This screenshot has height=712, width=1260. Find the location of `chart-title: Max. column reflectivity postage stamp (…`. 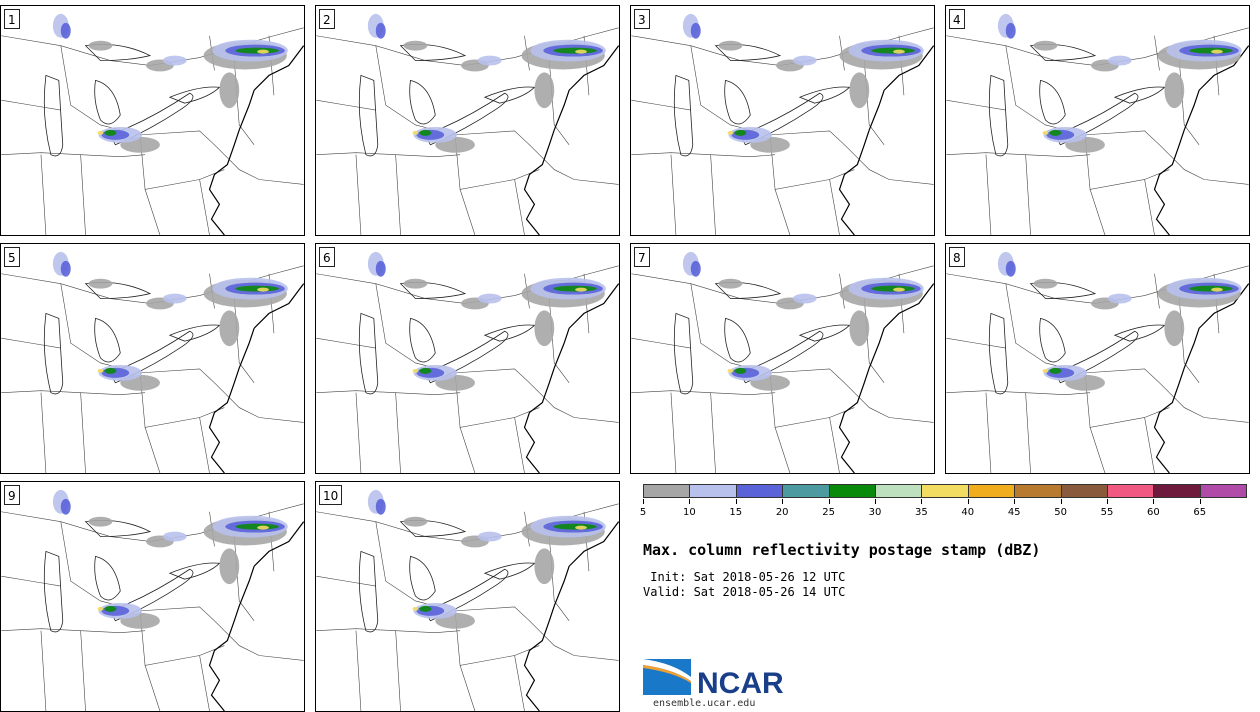

chart-title: Max. column reflectivity postage stamp (… is located at coordinates (842, 550).